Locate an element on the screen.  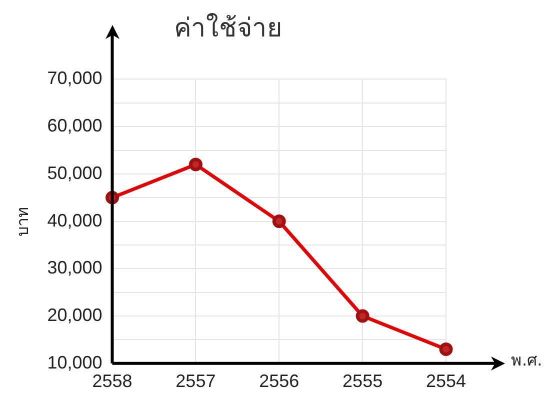
y-axis-title: บาท is located at coordinates (22, 221).